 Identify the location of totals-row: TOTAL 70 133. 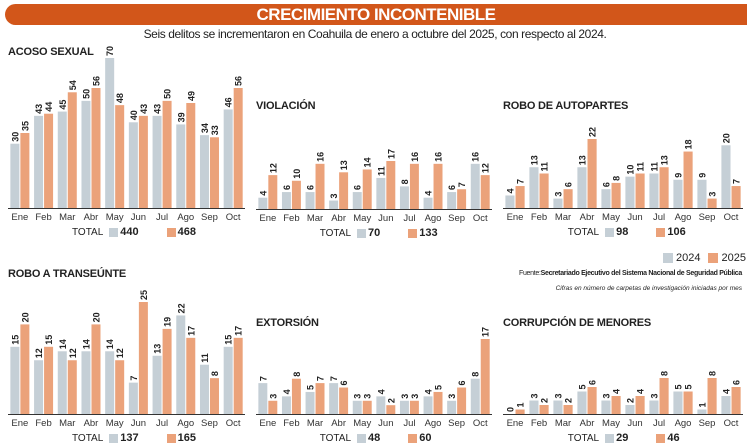
(379, 233).